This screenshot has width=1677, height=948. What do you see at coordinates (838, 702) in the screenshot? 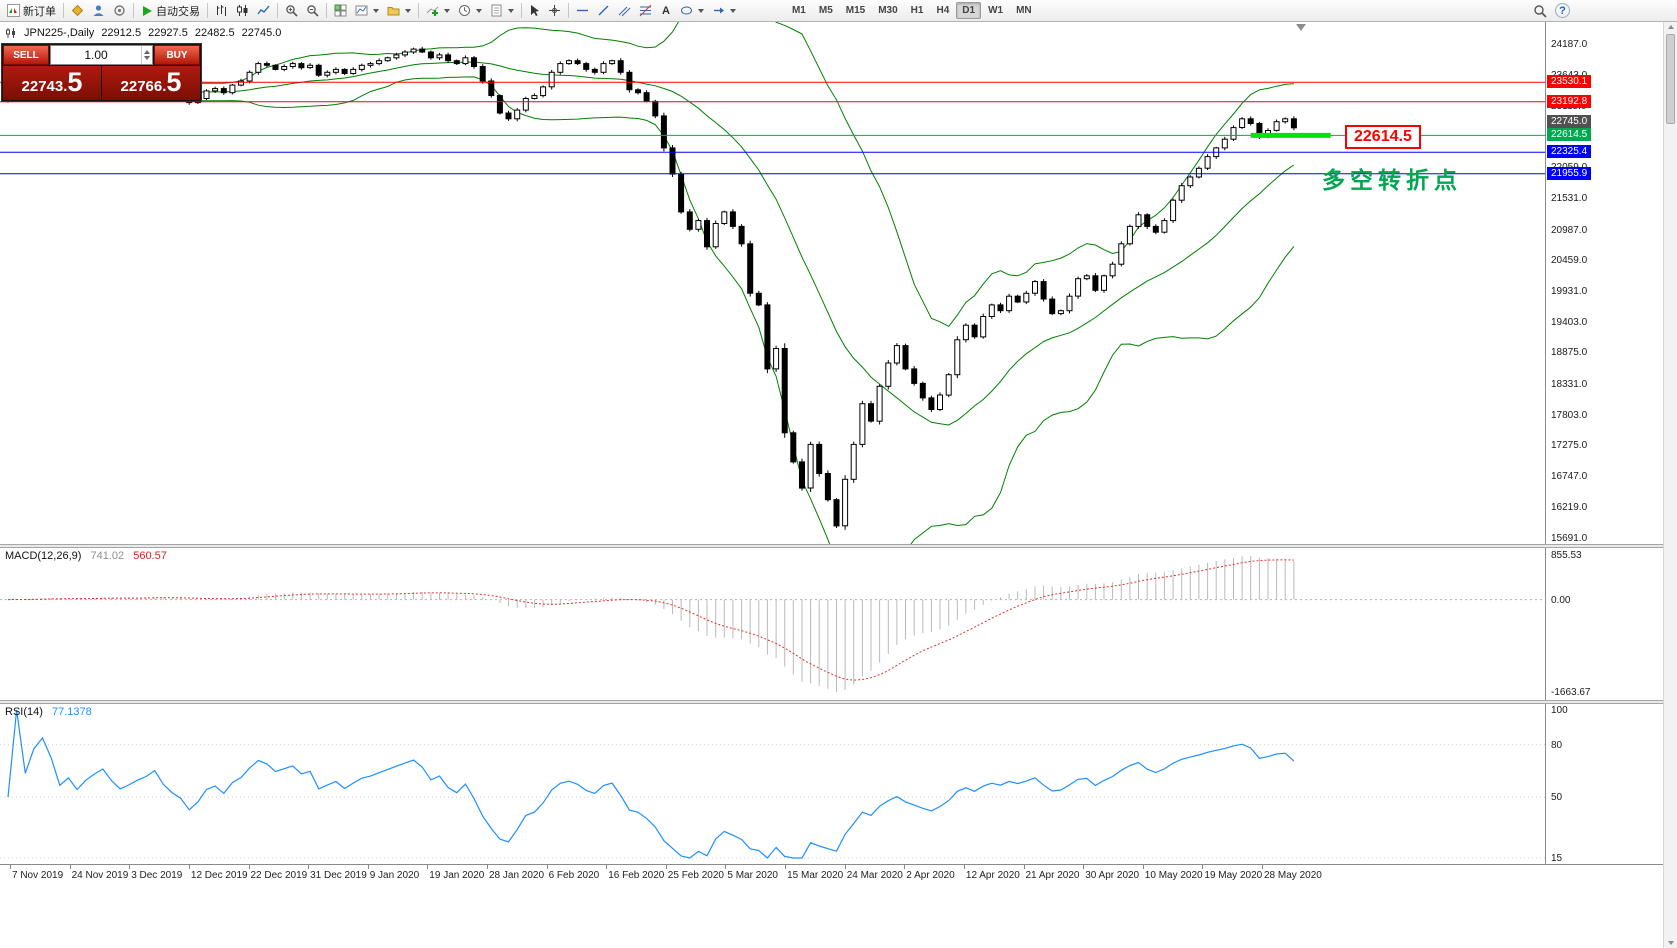
I see `panel-splitter-rsi` at bounding box center [838, 702].